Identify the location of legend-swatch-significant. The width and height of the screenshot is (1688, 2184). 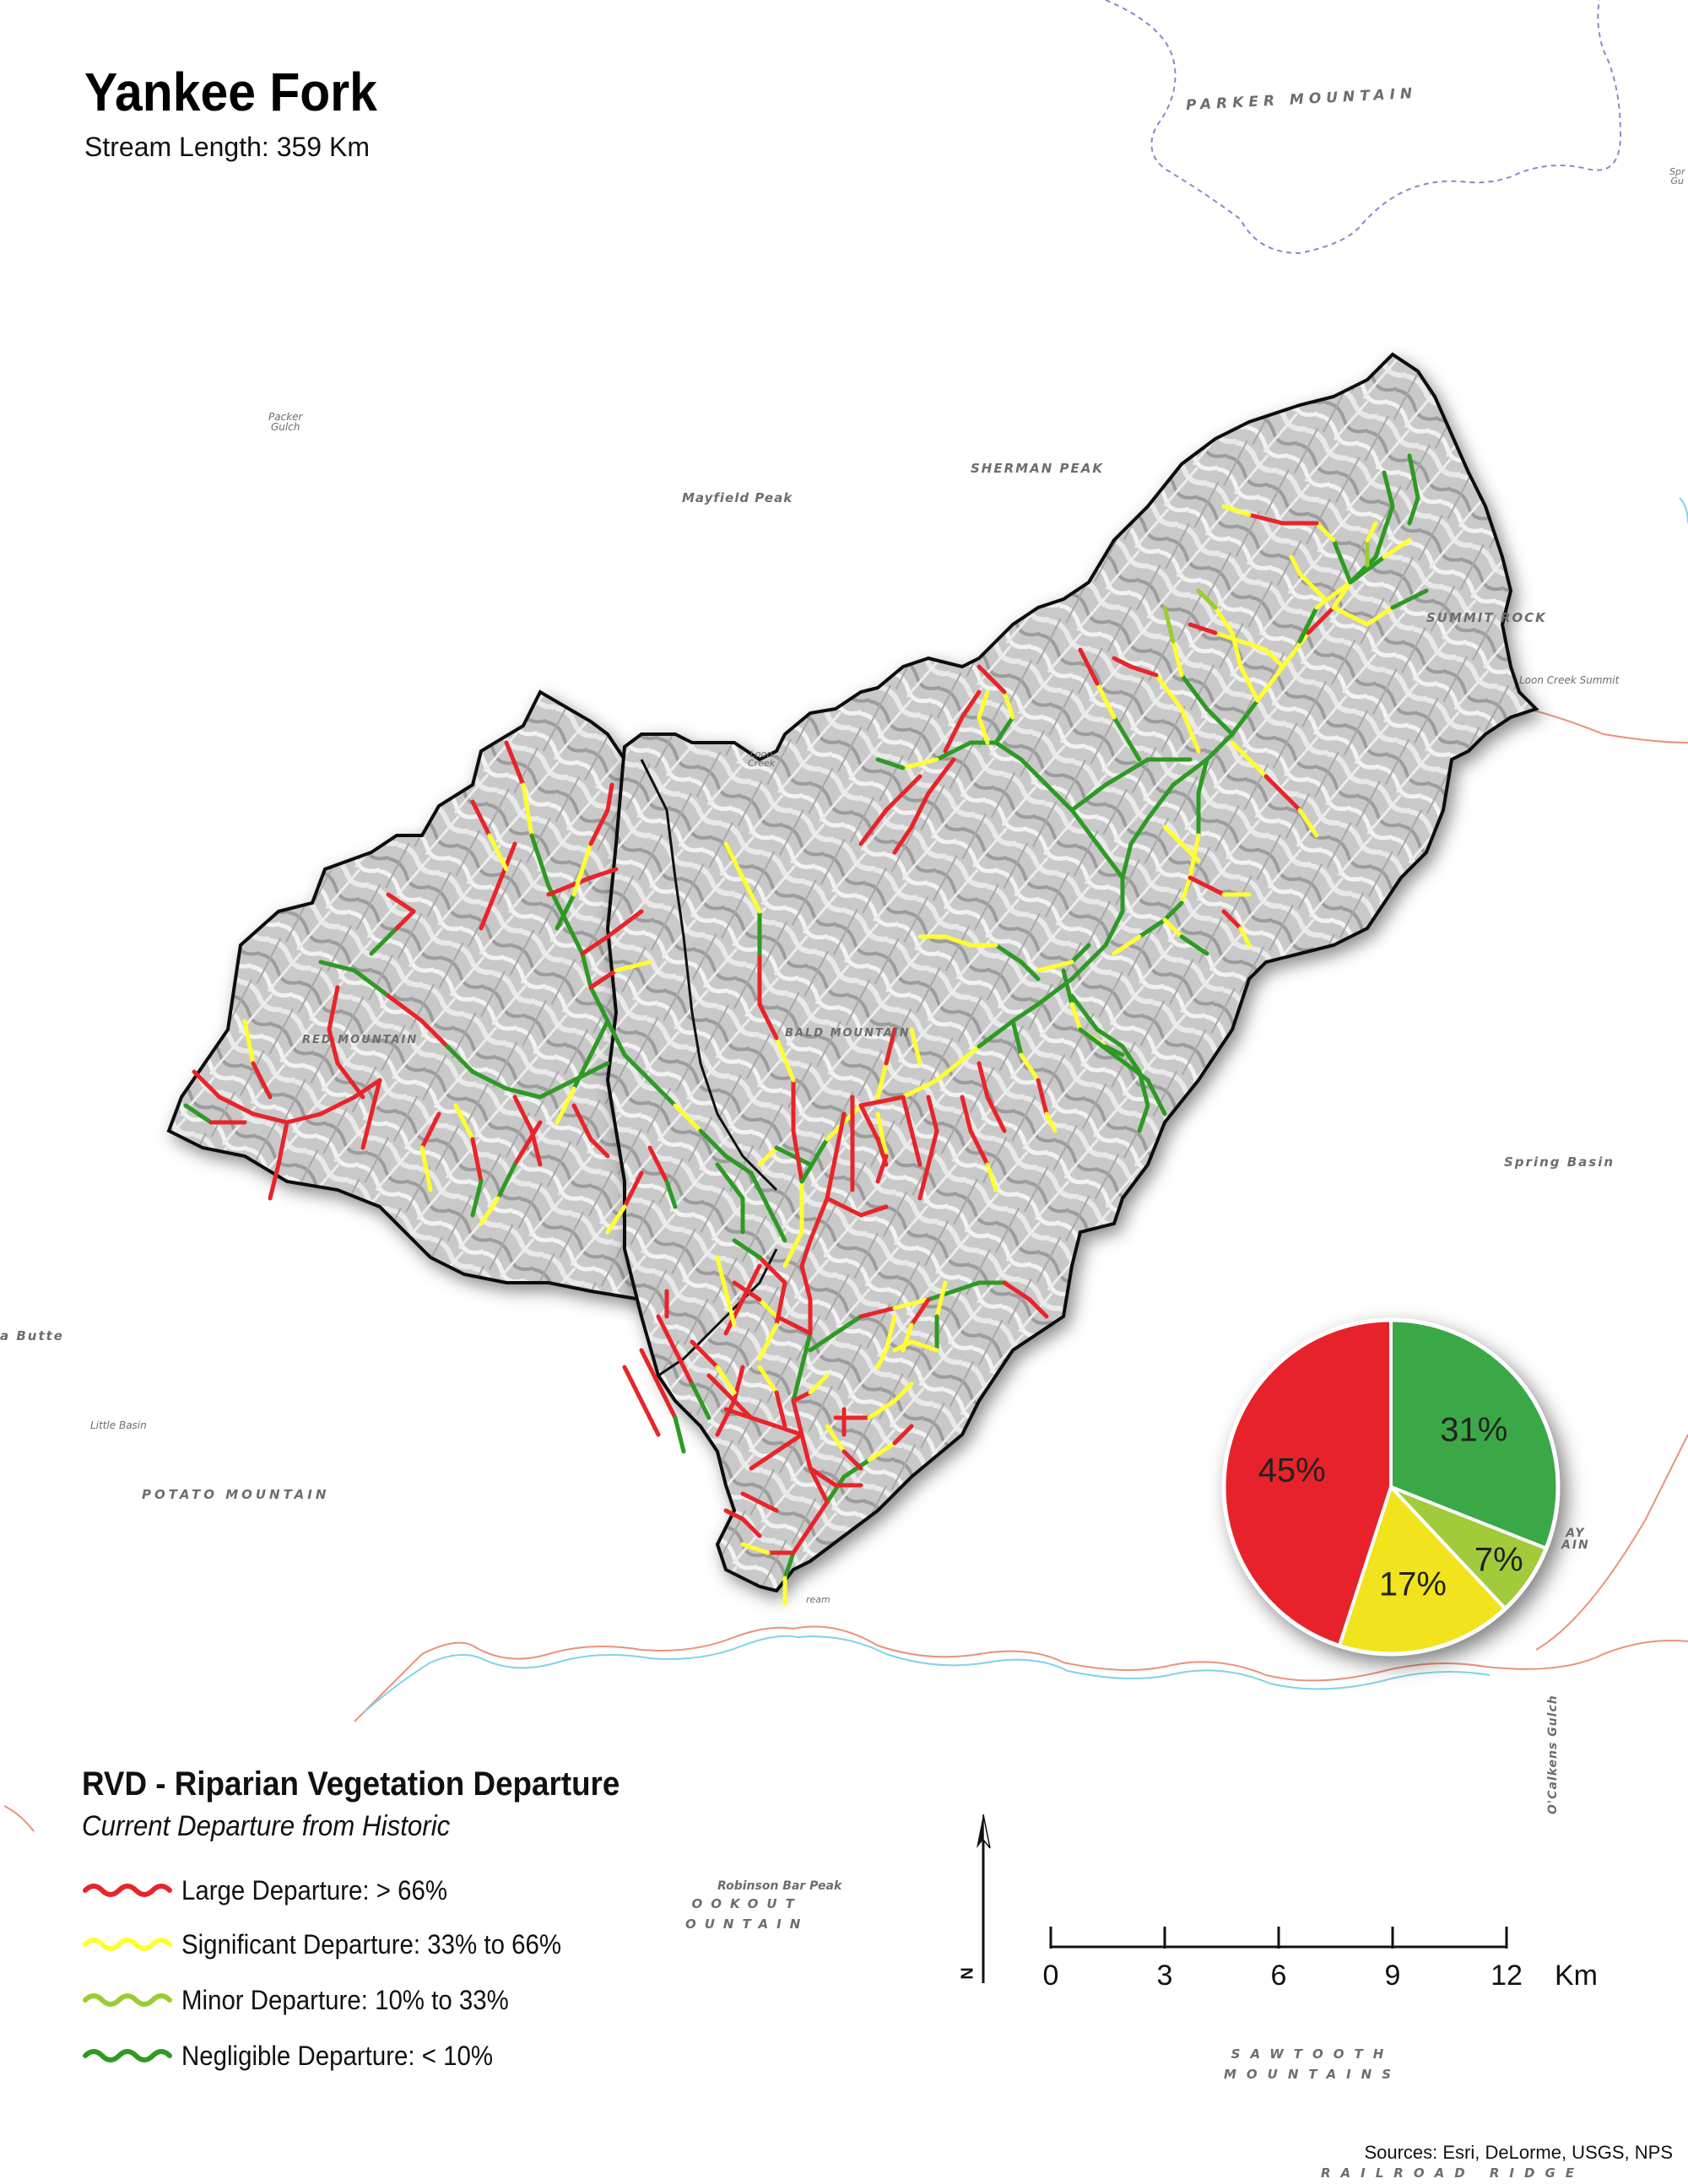
(127, 1944).